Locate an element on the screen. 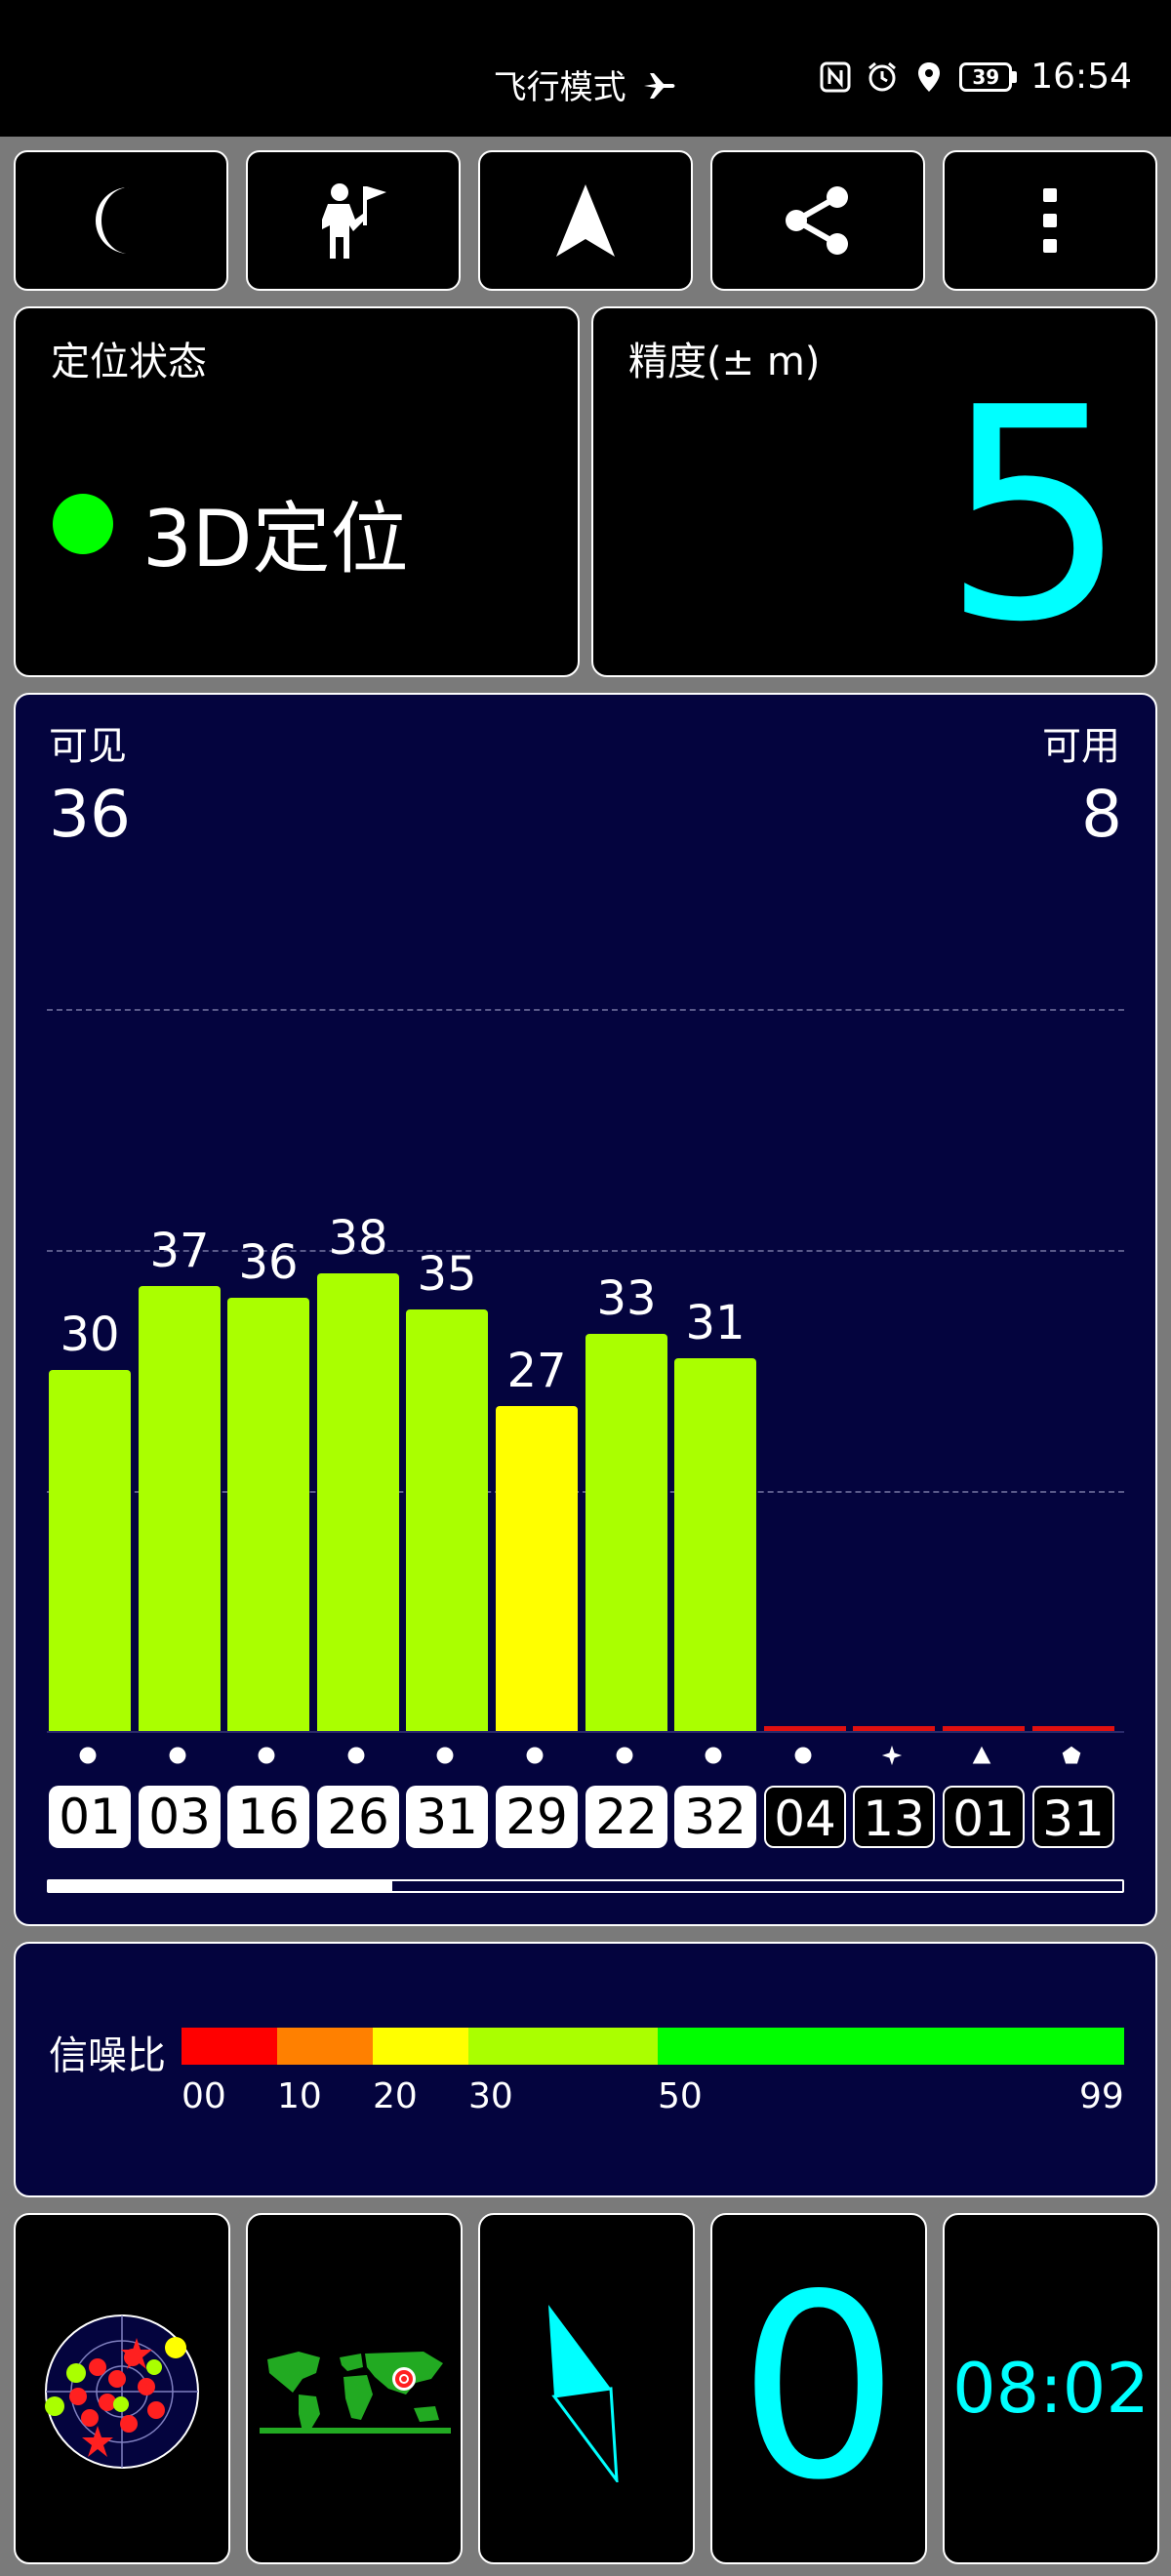 Image resolution: width=1171 pixels, height=2576 pixels. compass-tile is located at coordinates (586, 2388).